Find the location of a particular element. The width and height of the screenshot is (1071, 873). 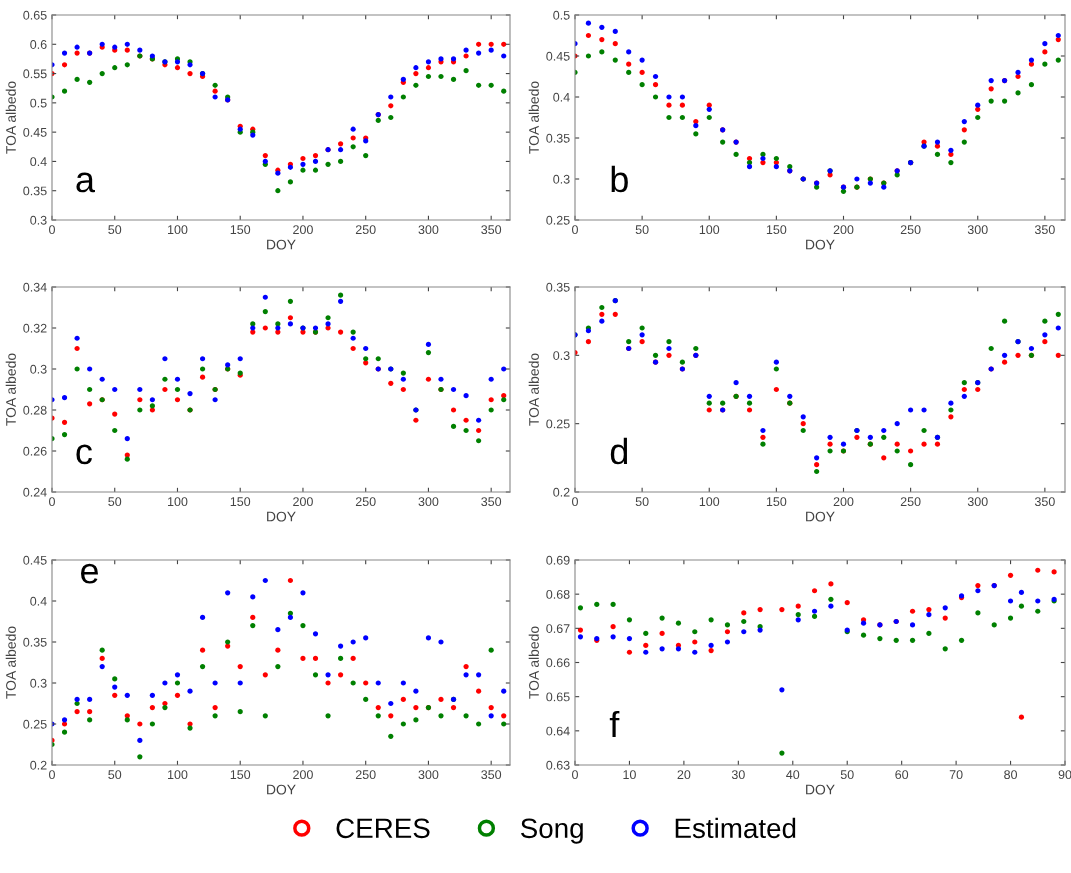

y-tick-label: 0.67 is located at coordinates (558, 628).